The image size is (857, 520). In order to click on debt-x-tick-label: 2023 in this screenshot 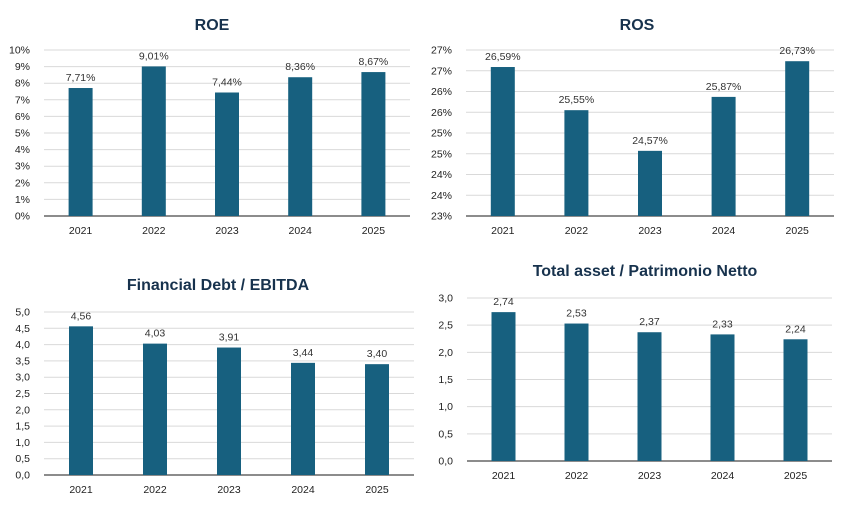, I will do `click(229, 490)`.